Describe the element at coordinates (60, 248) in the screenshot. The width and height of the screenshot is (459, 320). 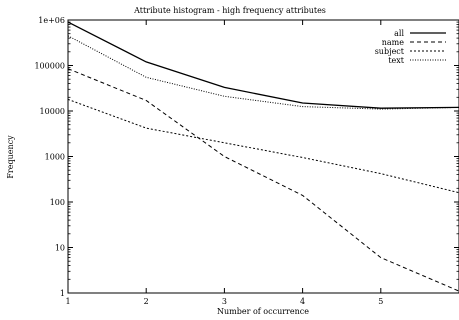
I see `y-tick-label: 10` at that location.